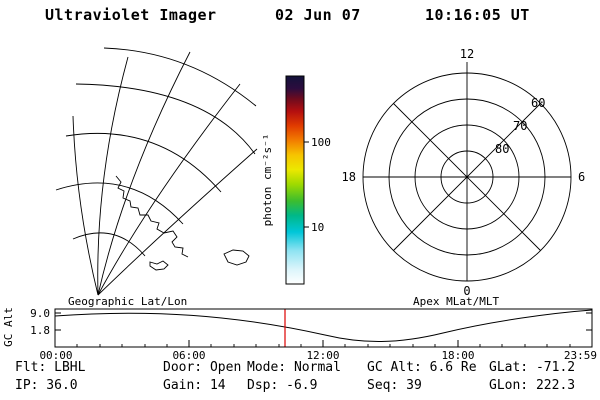 Image resolution: width=600 pixels, height=400 pixels. I want to click on map-coastlines, so click(182, 223).